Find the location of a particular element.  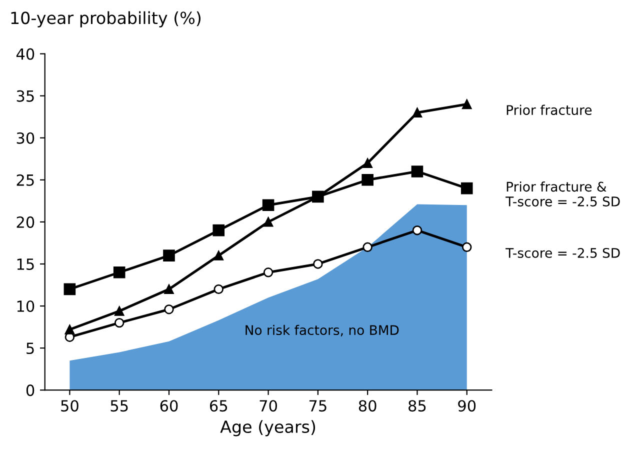

y-tick-label: 20 is located at coordinates (25, 222).